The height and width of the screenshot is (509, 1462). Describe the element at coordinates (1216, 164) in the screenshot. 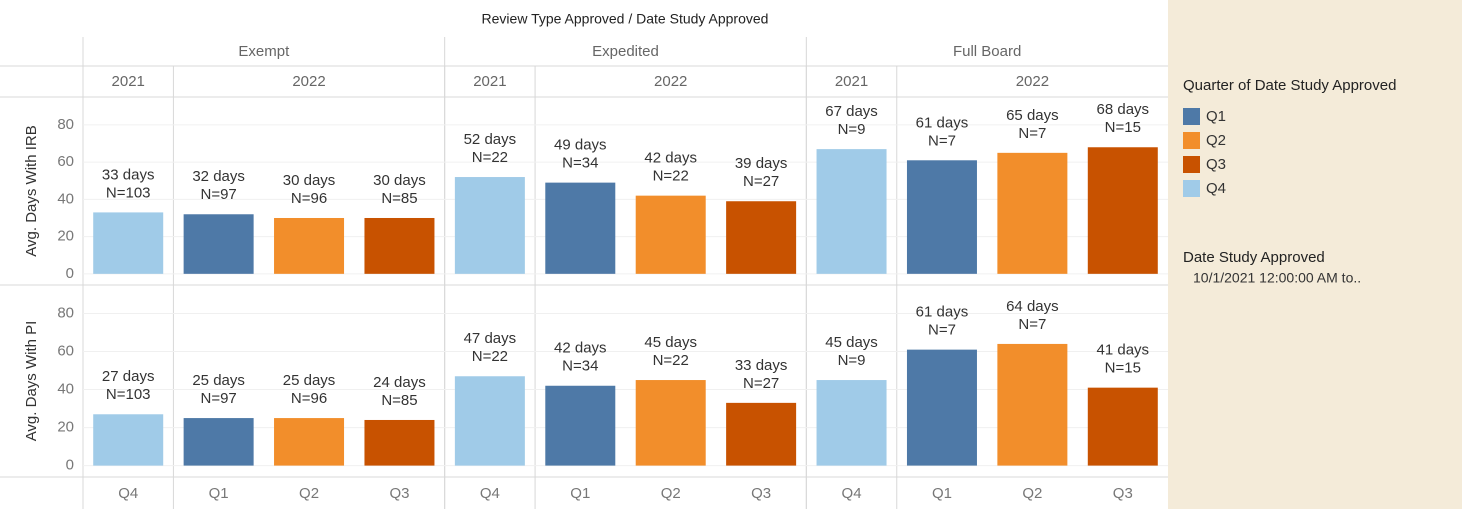

I see `legend-label: Q3` at that location.